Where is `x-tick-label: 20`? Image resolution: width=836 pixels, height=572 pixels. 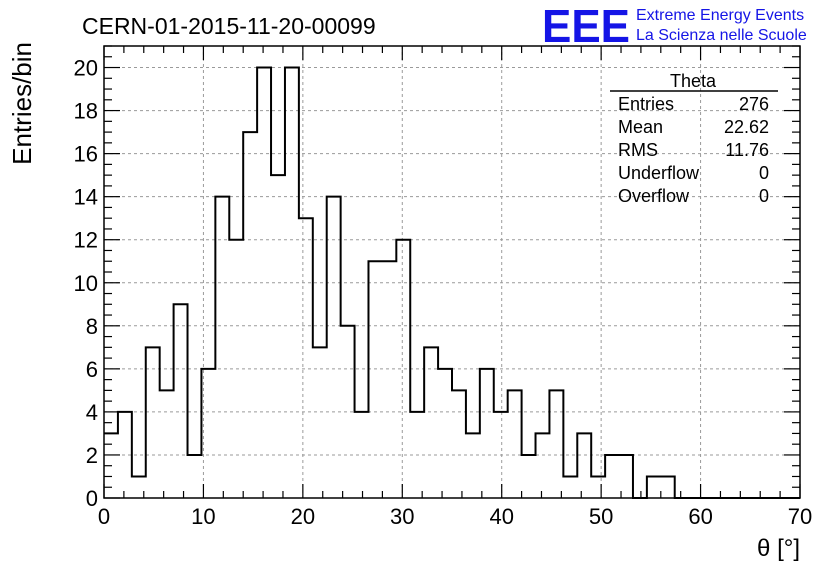 x-tick-label: 20 is located at coordinates (303, 516).